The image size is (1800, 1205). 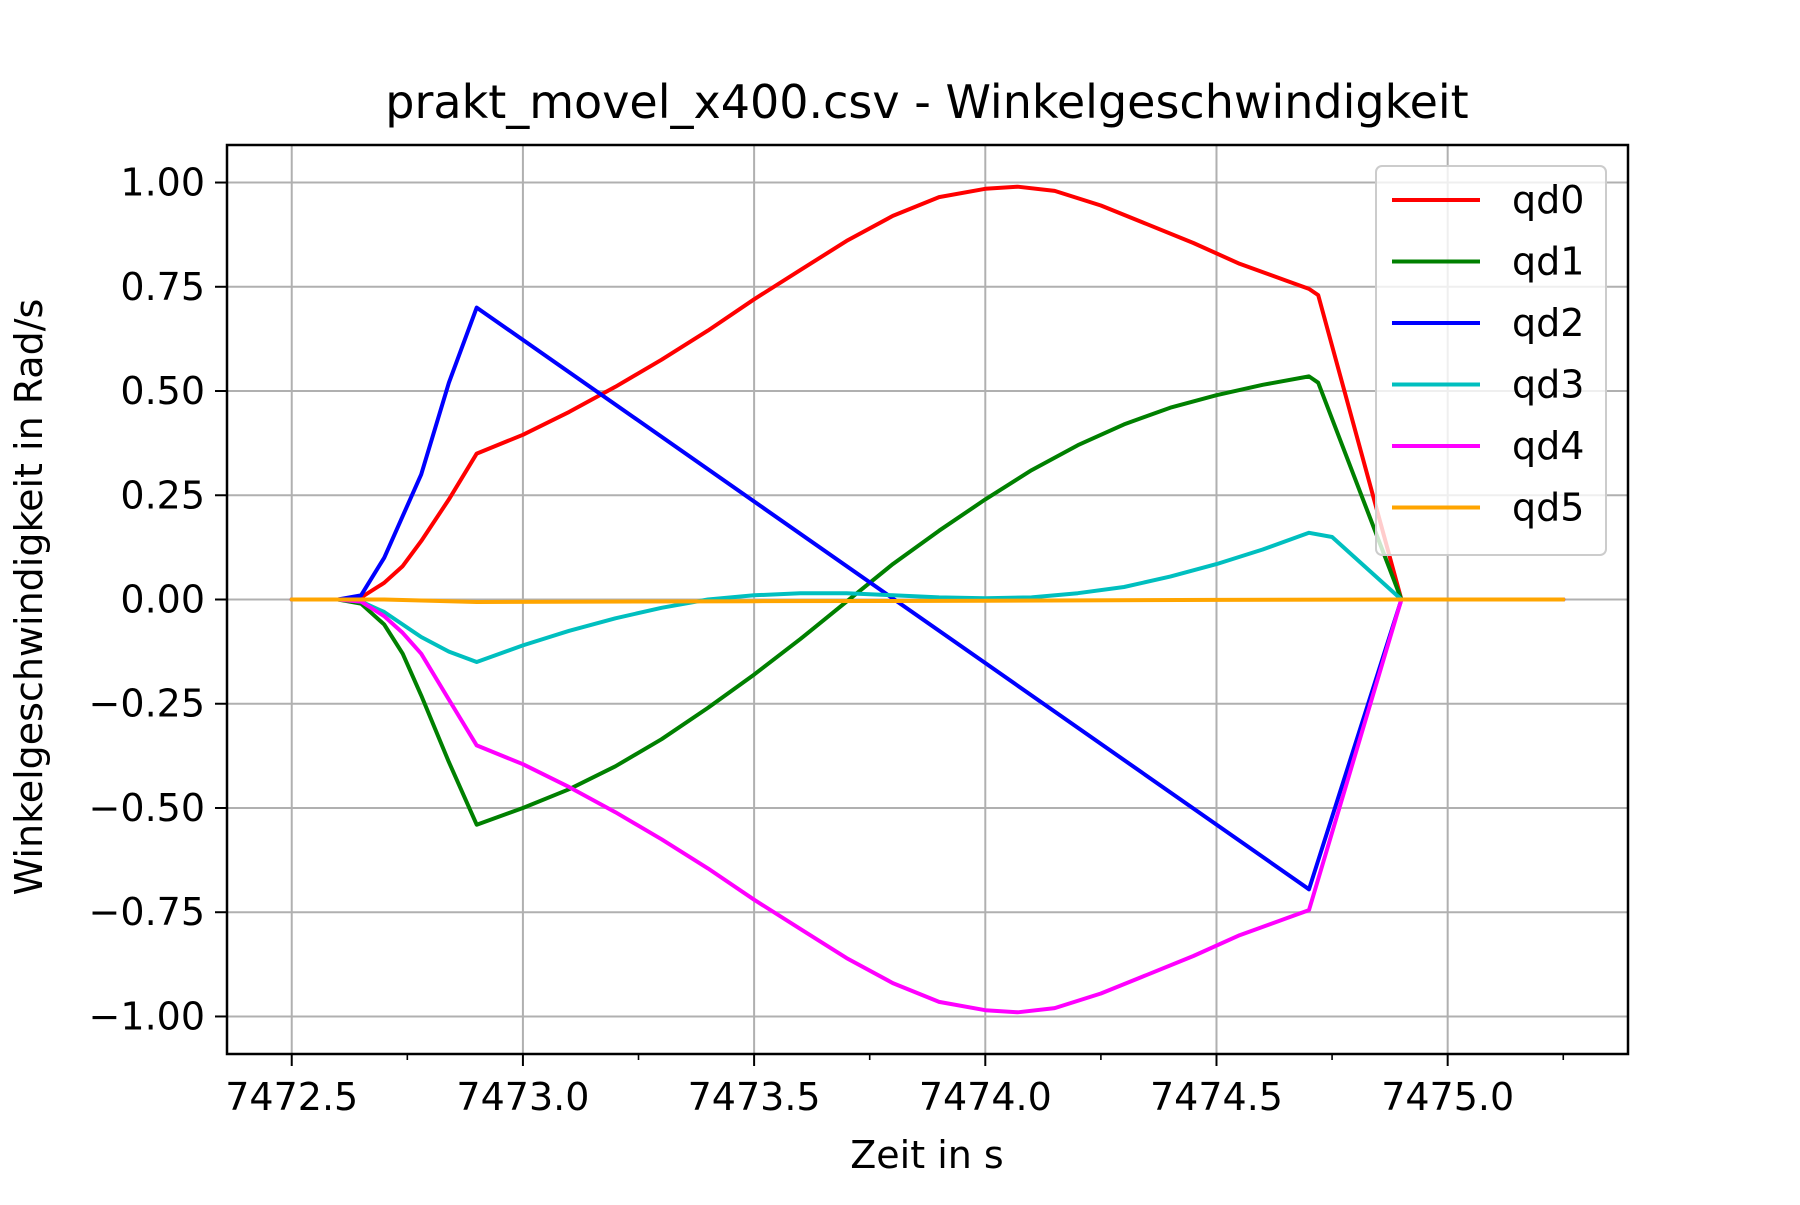 I want to click on x-tick-label: 7474.0, so click(x=985, y=1097).